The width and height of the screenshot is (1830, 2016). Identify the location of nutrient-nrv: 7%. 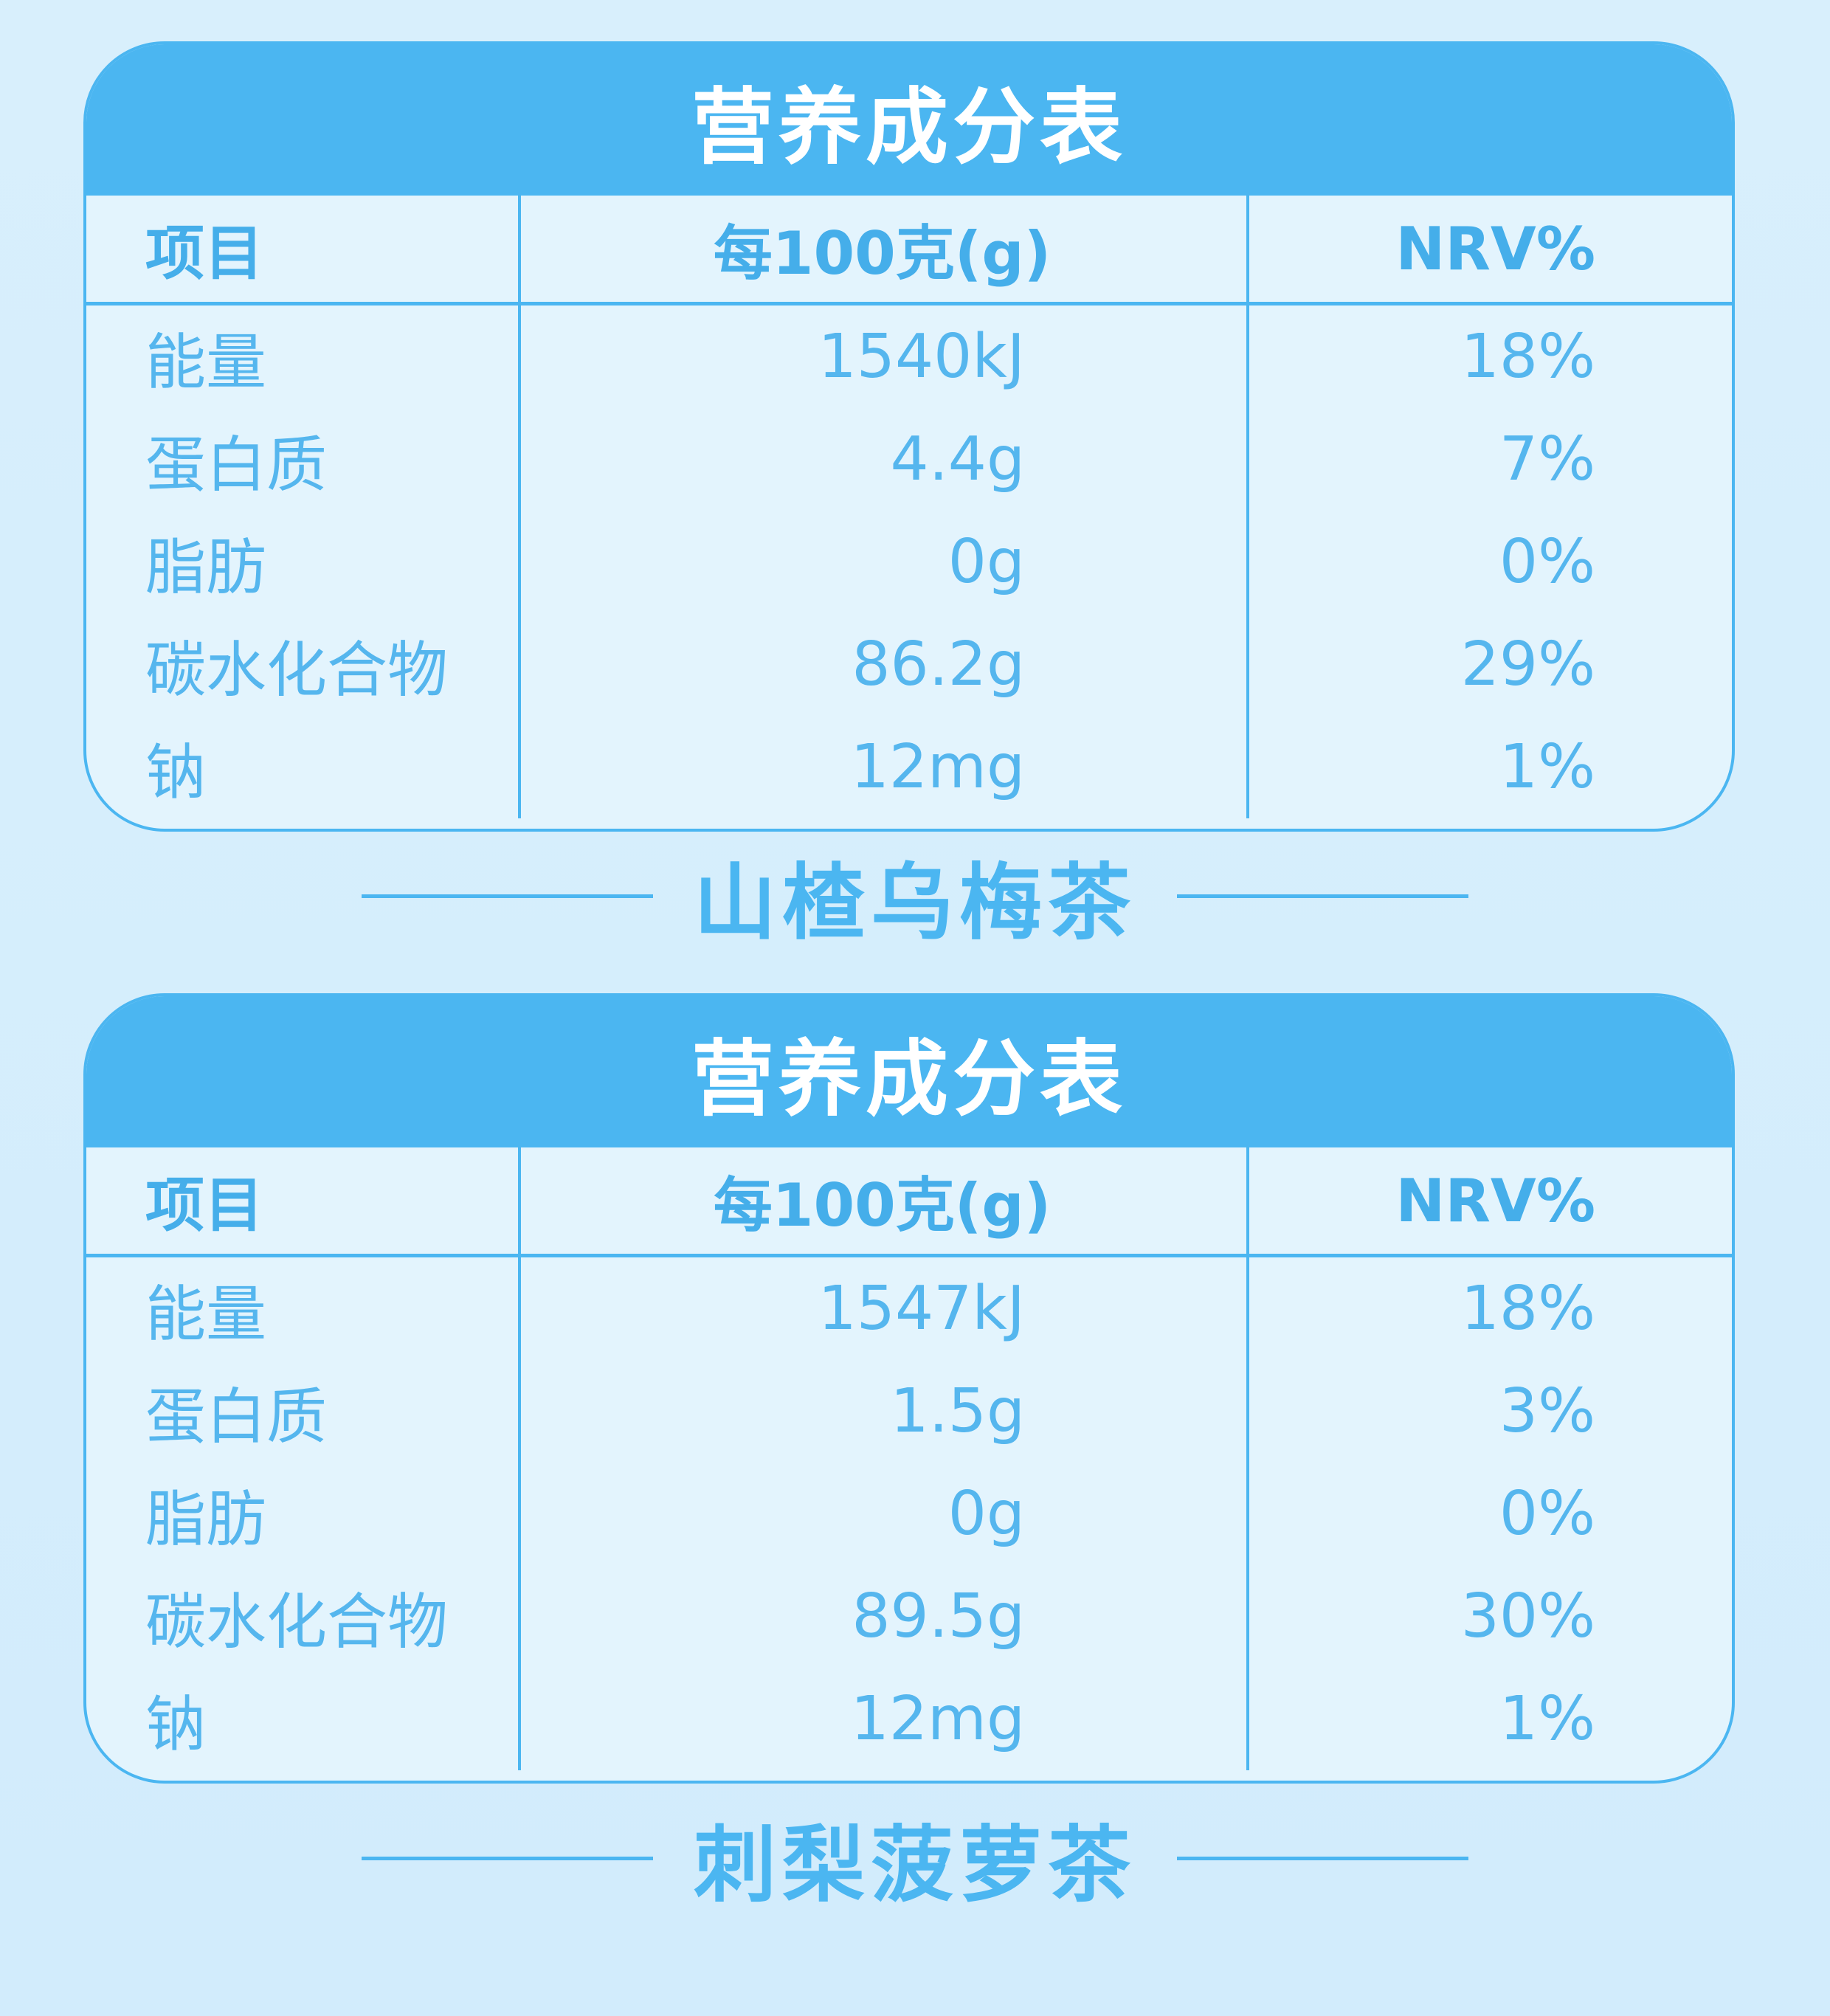
(1547, 459).